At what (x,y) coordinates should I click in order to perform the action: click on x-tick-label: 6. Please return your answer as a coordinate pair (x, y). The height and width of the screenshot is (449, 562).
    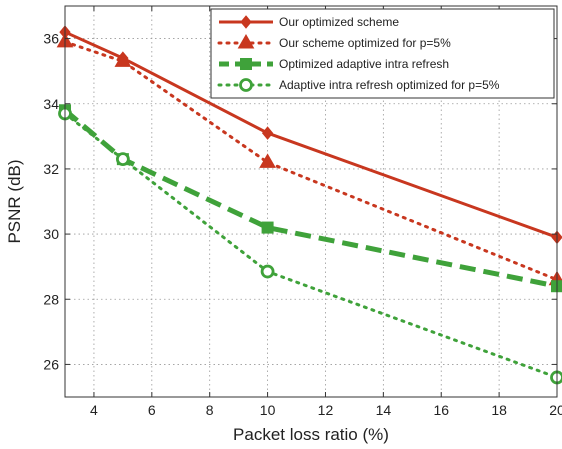
    Looking at the image, I should click on (152, 410).